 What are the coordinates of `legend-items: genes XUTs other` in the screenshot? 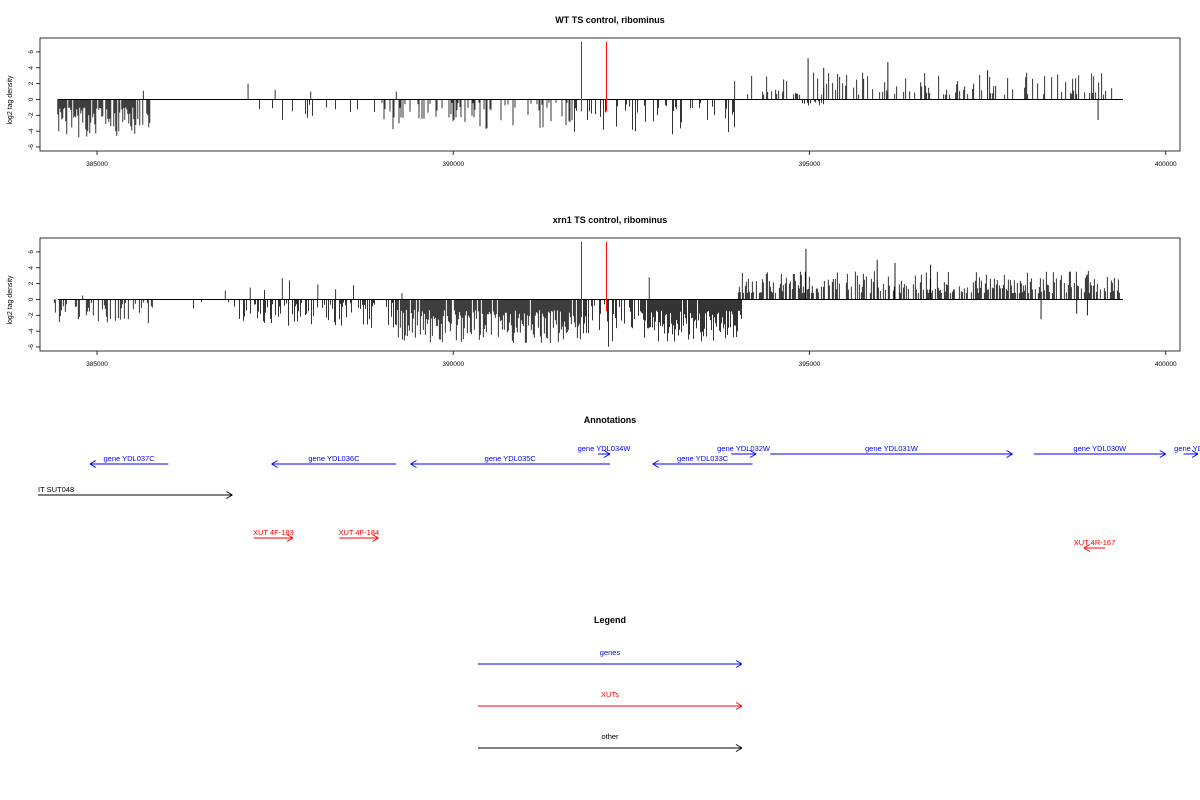 It's located at (610, 700).